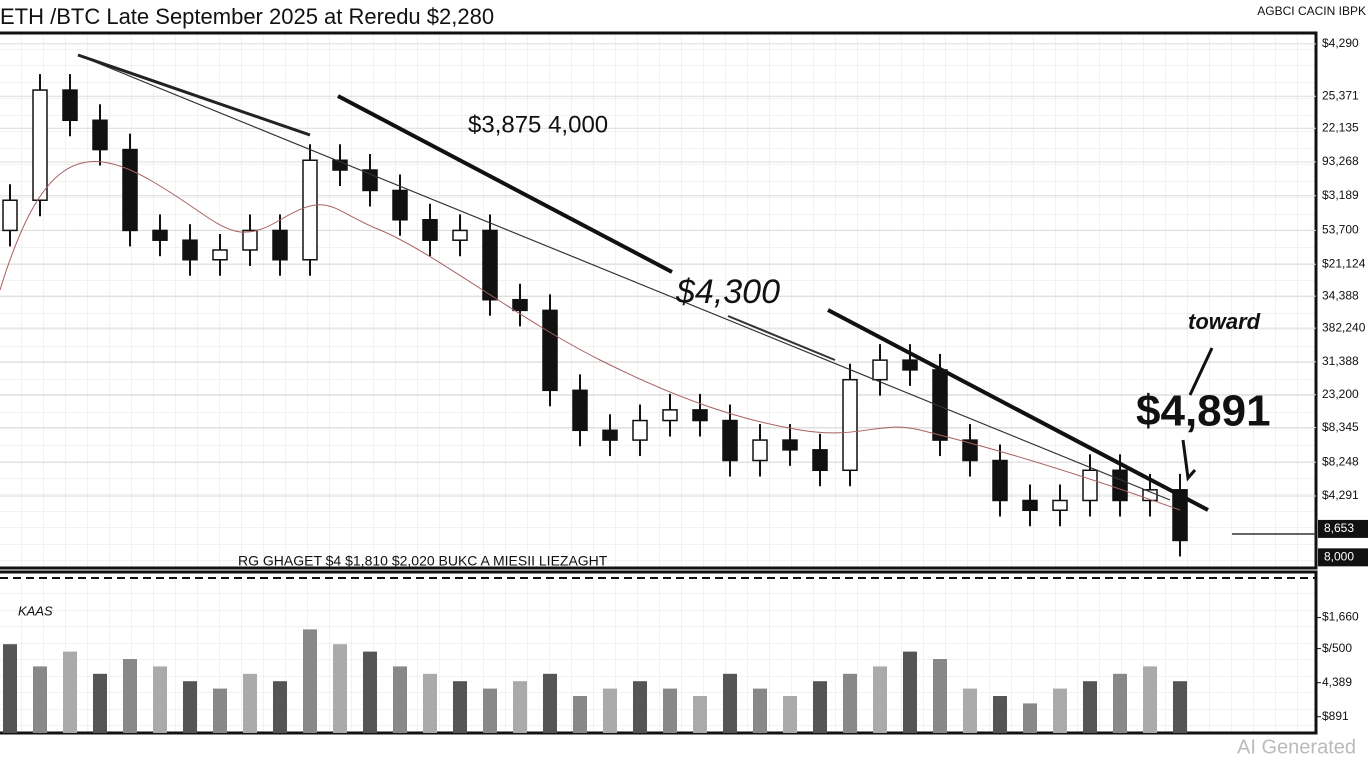  I want to click on y-tick-label: 382,240, so click(1344, 327).